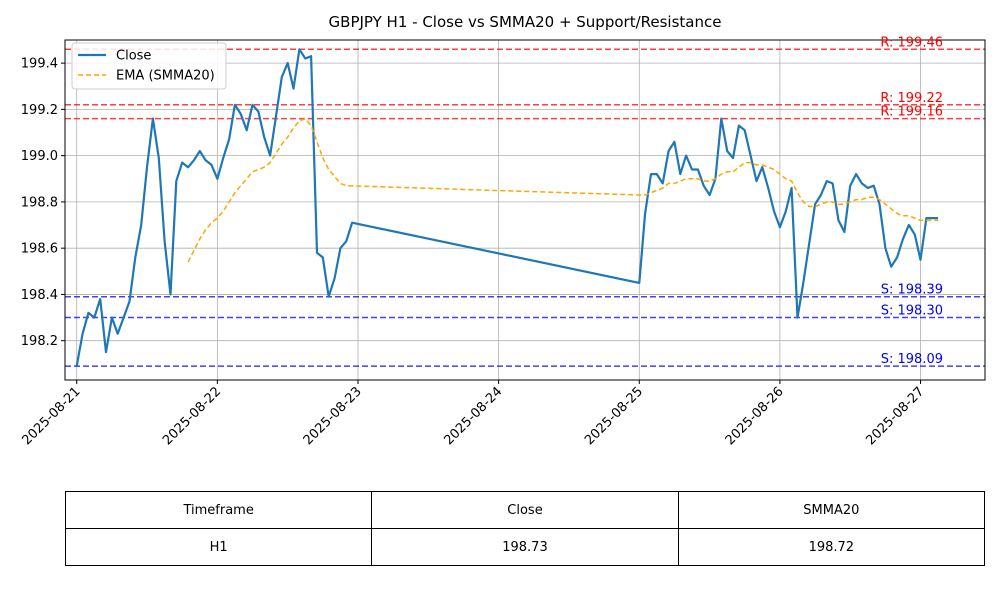 This screenshot has height=600, width=1000. Describe the element at coordinates (218, 510) in the screenshot. I see `table-header-cell: Timeframe` at that location.